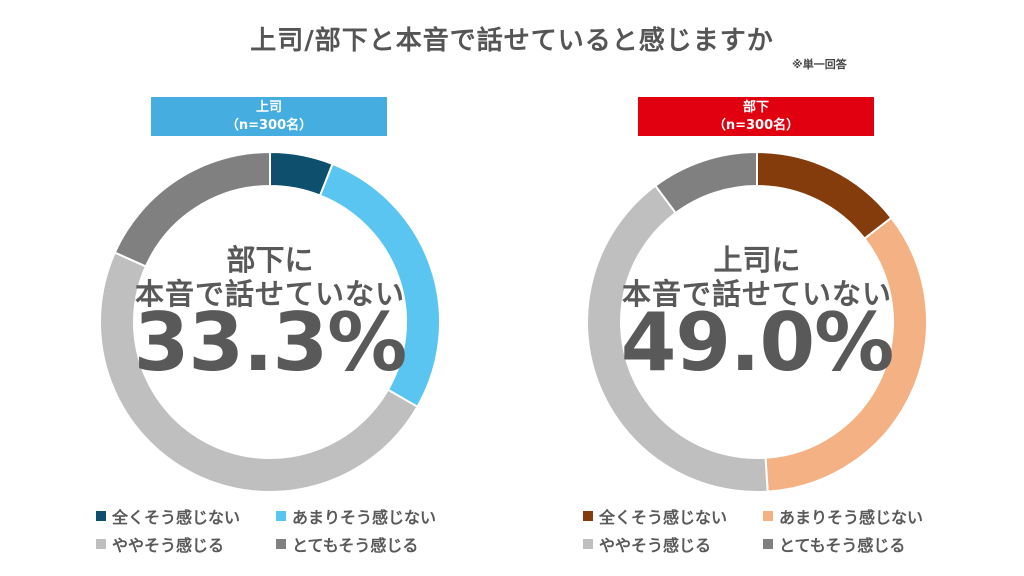  I want to click on panel-header-subordinate: 部下 （n=300名）, so click(756, 116).